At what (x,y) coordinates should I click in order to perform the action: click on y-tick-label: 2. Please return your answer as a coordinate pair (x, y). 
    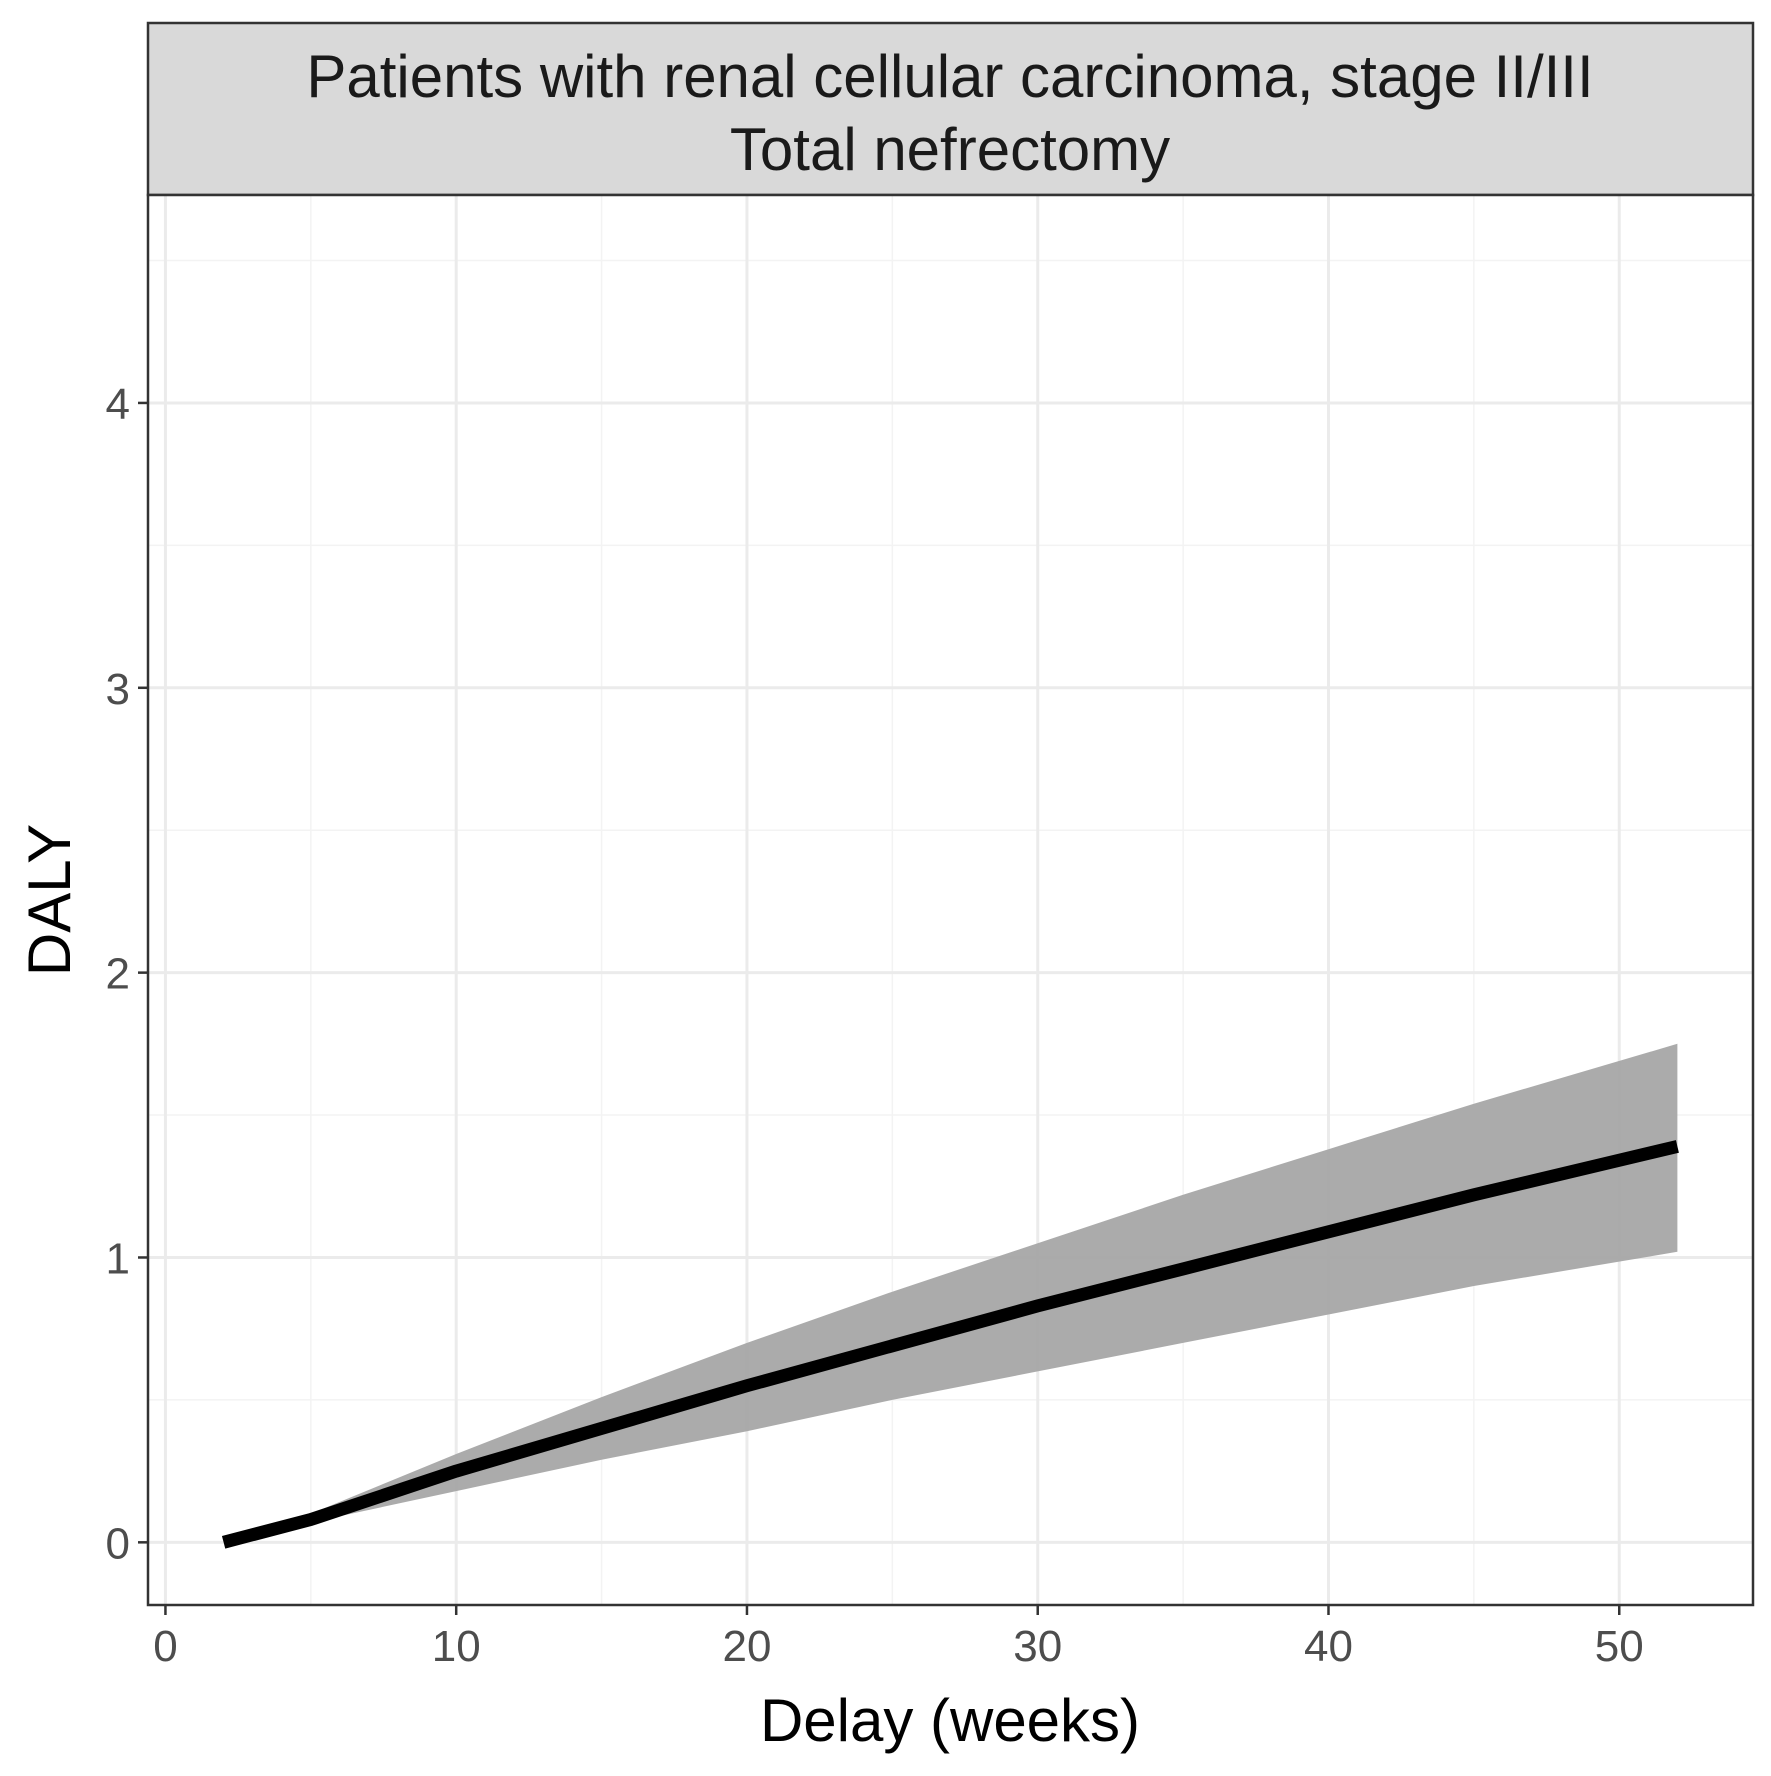
    Looking at the image, I should click on (118, 974).